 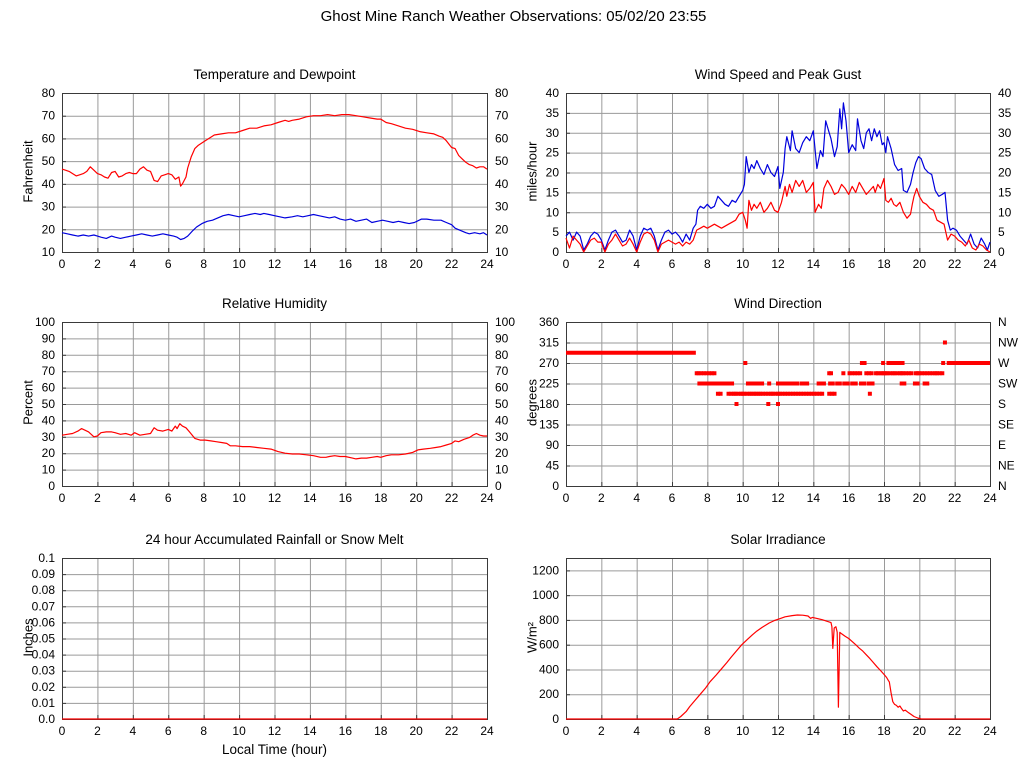 I want to click on svg-text: 60, so click(x=49, y=138).